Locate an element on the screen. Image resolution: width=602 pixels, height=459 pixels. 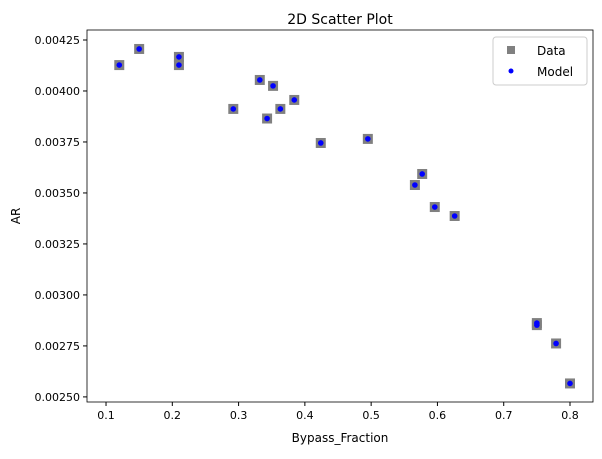
x-tick-label: 0.5 is located at coordinates (371, 415).